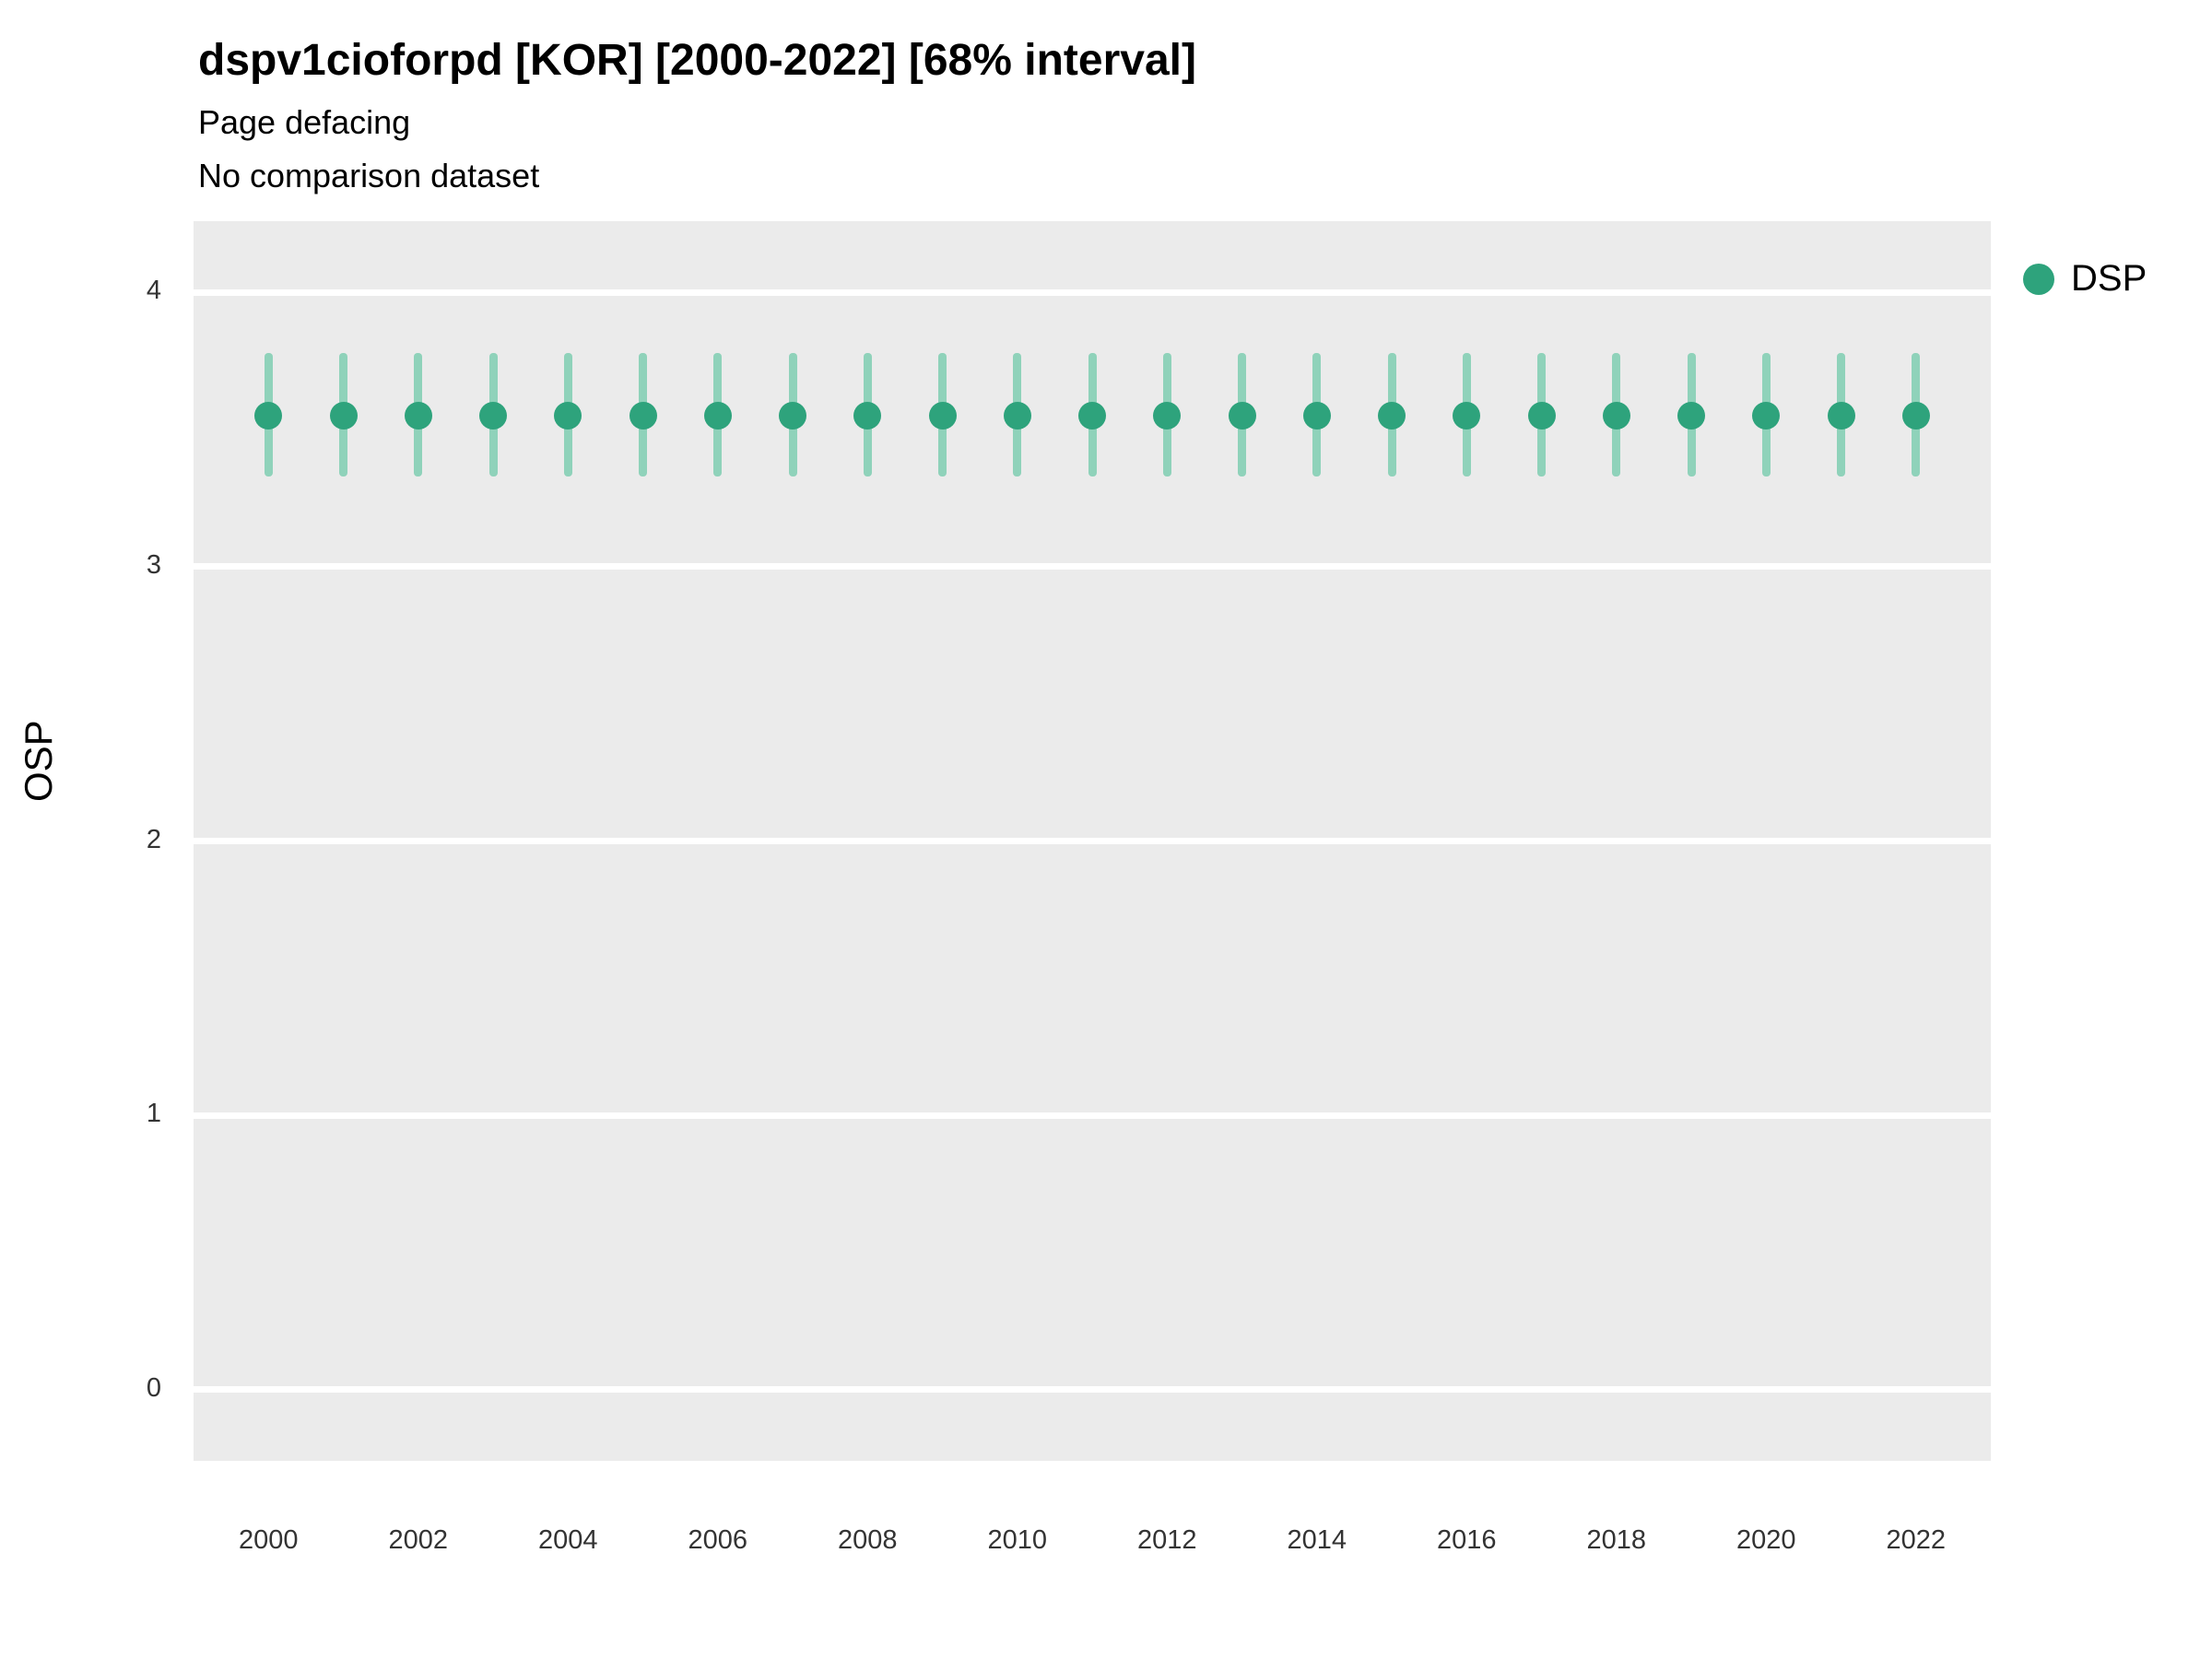  I want to click on legend: DSP, so click(2085, 279).